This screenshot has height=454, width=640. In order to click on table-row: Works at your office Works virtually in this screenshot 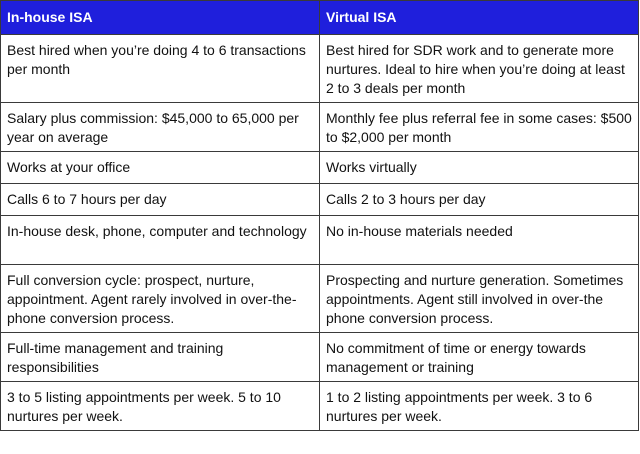, I will do `click(319, 167)`.